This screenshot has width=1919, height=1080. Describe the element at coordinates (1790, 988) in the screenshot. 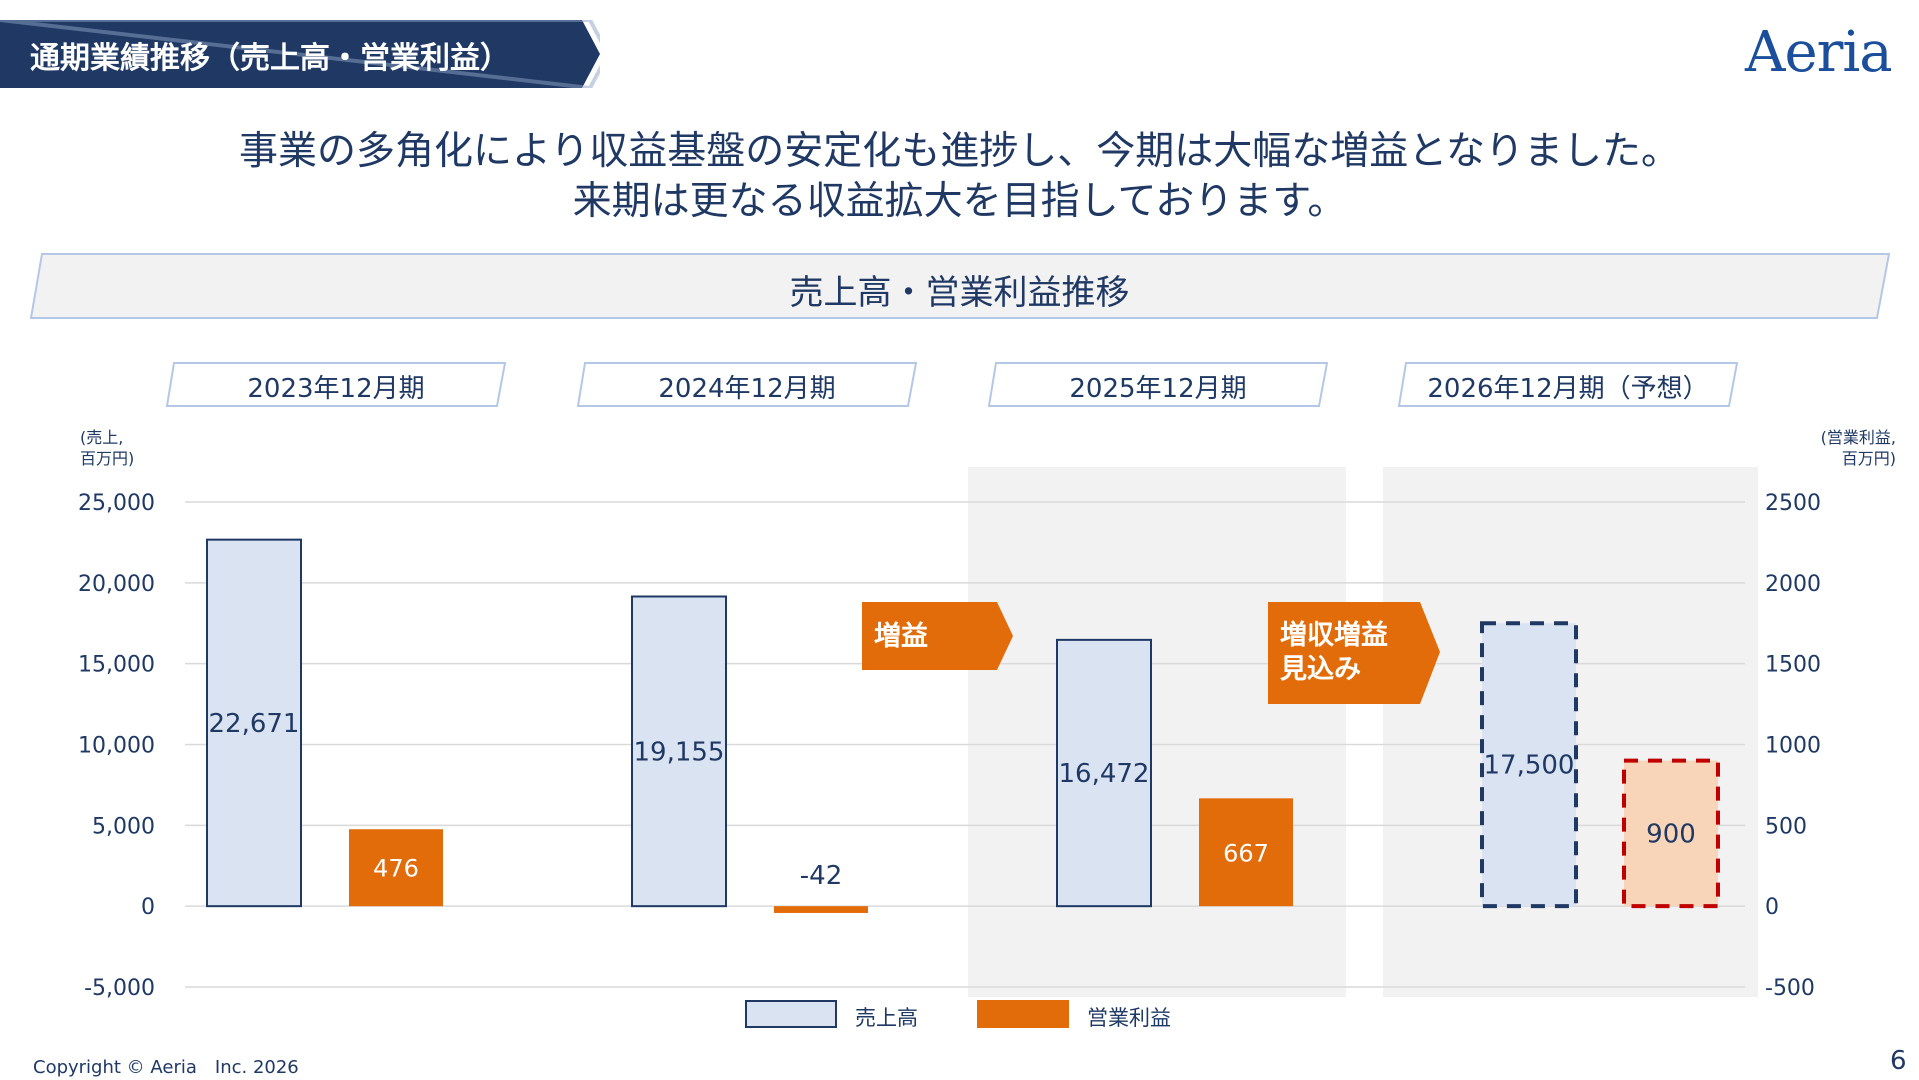

I see `right-axis-tick-label: -500` at that location.